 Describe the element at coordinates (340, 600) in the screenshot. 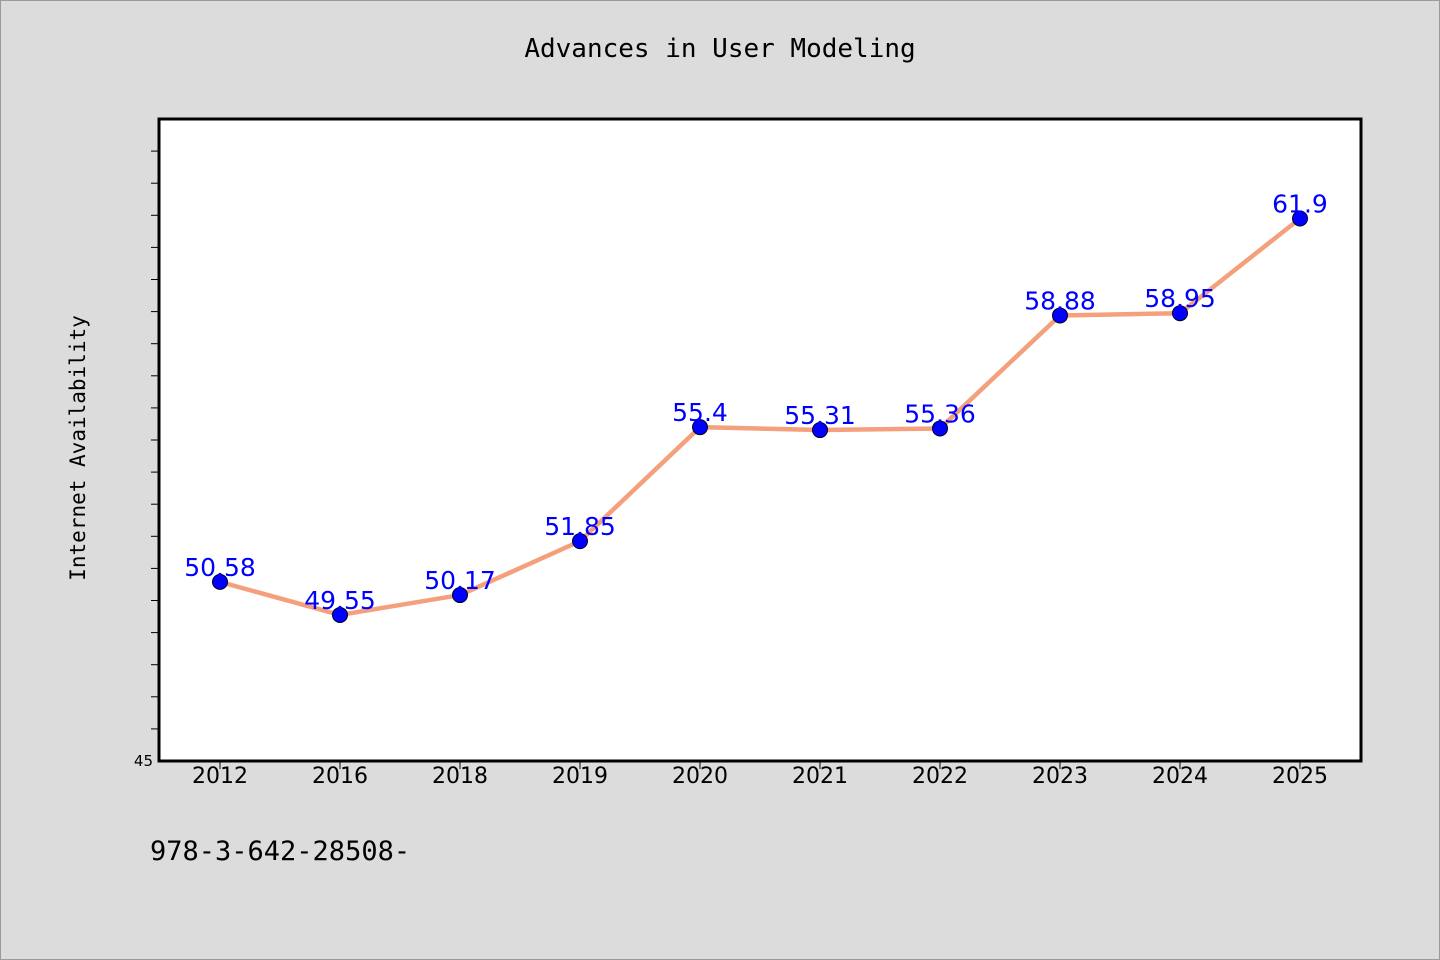

I see `data-label: 49.55` at that location.